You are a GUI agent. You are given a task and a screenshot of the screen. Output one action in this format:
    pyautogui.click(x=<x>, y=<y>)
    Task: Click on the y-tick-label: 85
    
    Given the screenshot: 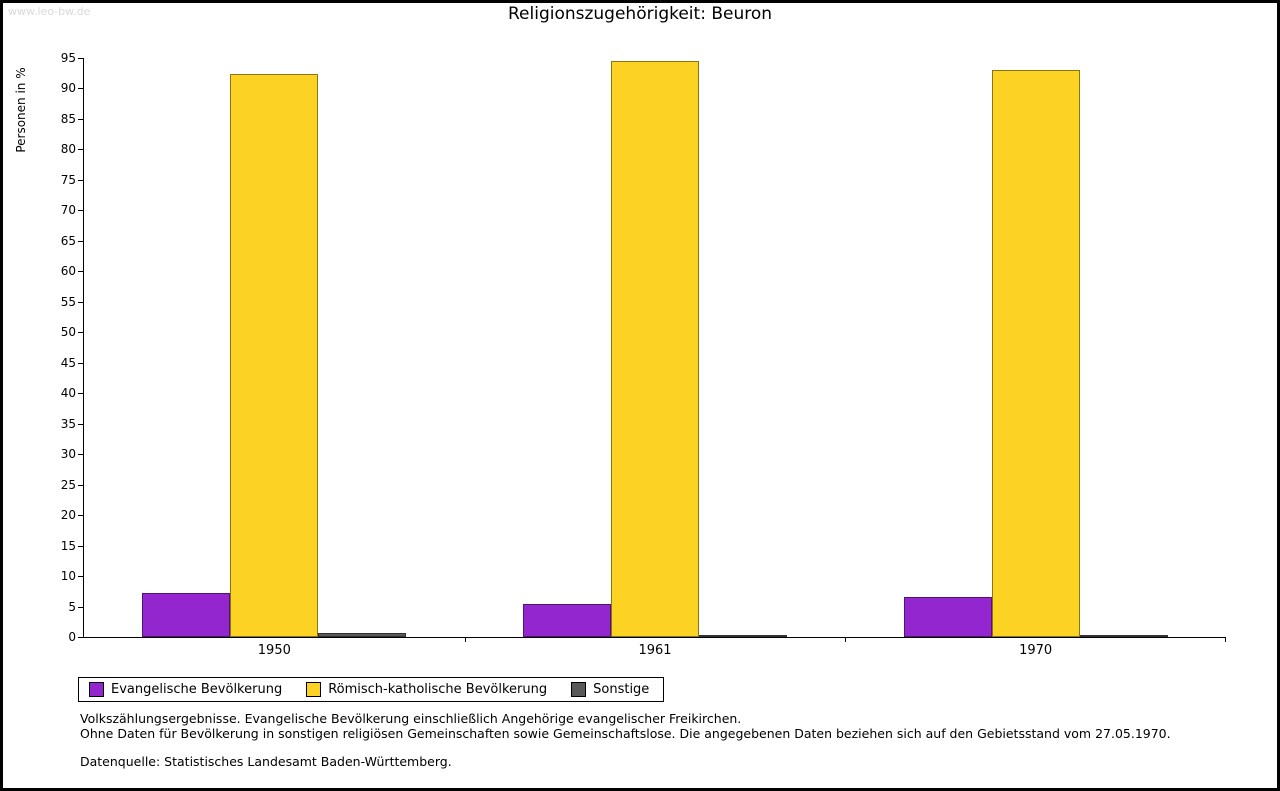 What is the action you would take?
    pyautogui.click(x=68, y=118)
    